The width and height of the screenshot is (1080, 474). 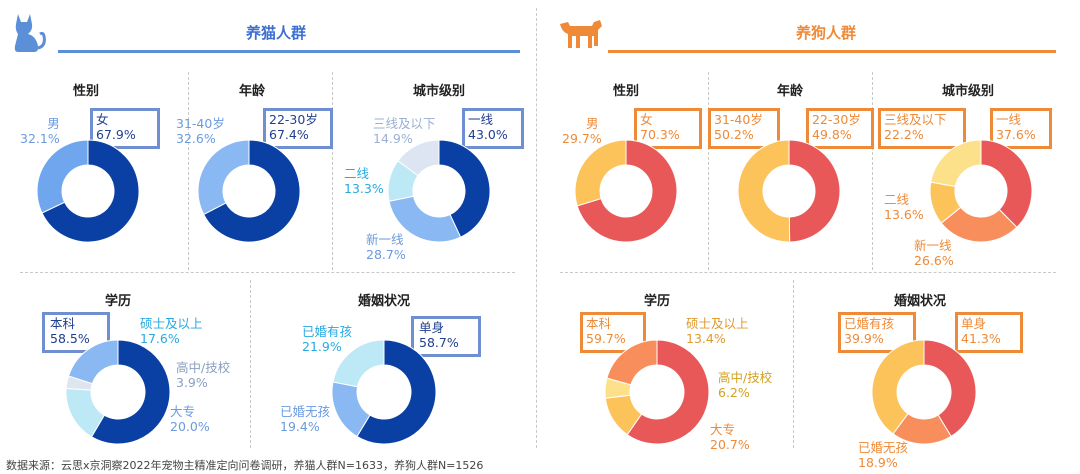 I want to click on data-label: 高中/技校 6.2%, so click(x=745, y=385).